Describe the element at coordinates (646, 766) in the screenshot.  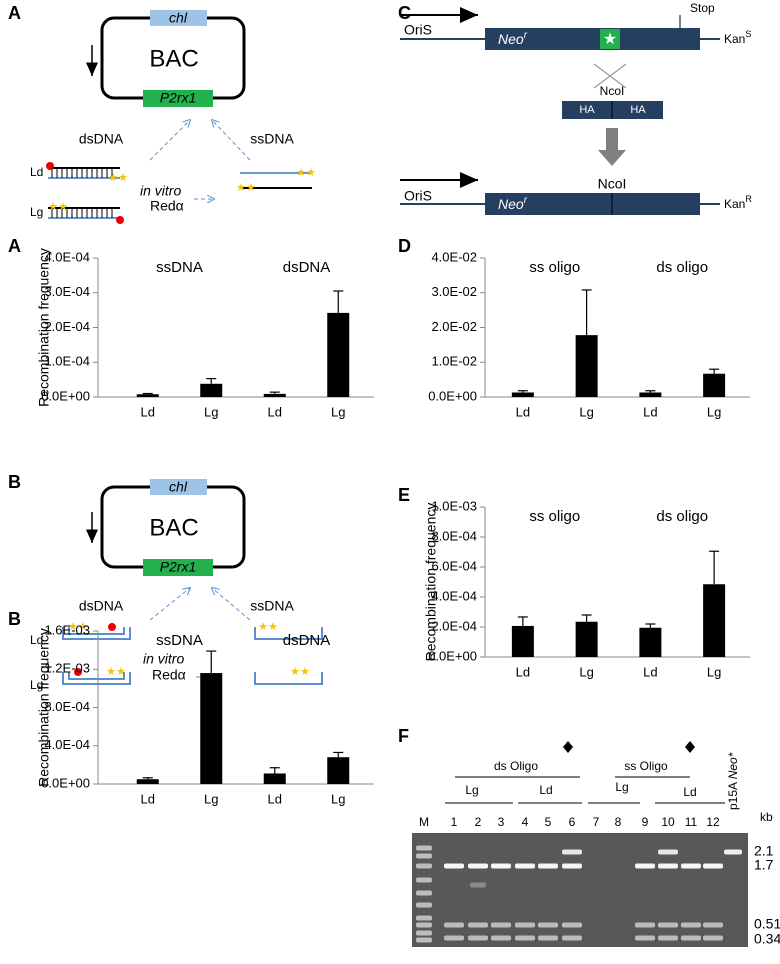
I see `group-label: ss Oligo` at that location.